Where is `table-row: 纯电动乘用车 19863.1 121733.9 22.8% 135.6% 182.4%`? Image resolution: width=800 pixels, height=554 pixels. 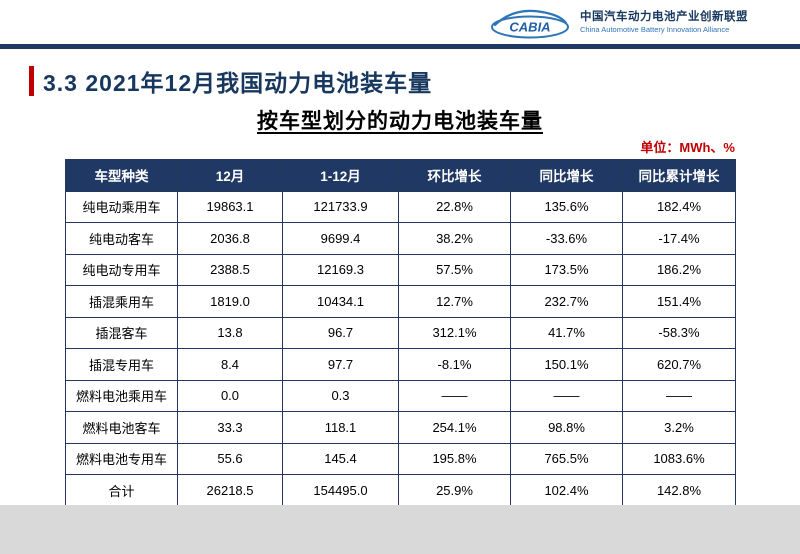
table-row: 纯电动乘用车 19863.1 121733.9 22.8% 135.6% 182.4% is located at coordinates (400, 206).